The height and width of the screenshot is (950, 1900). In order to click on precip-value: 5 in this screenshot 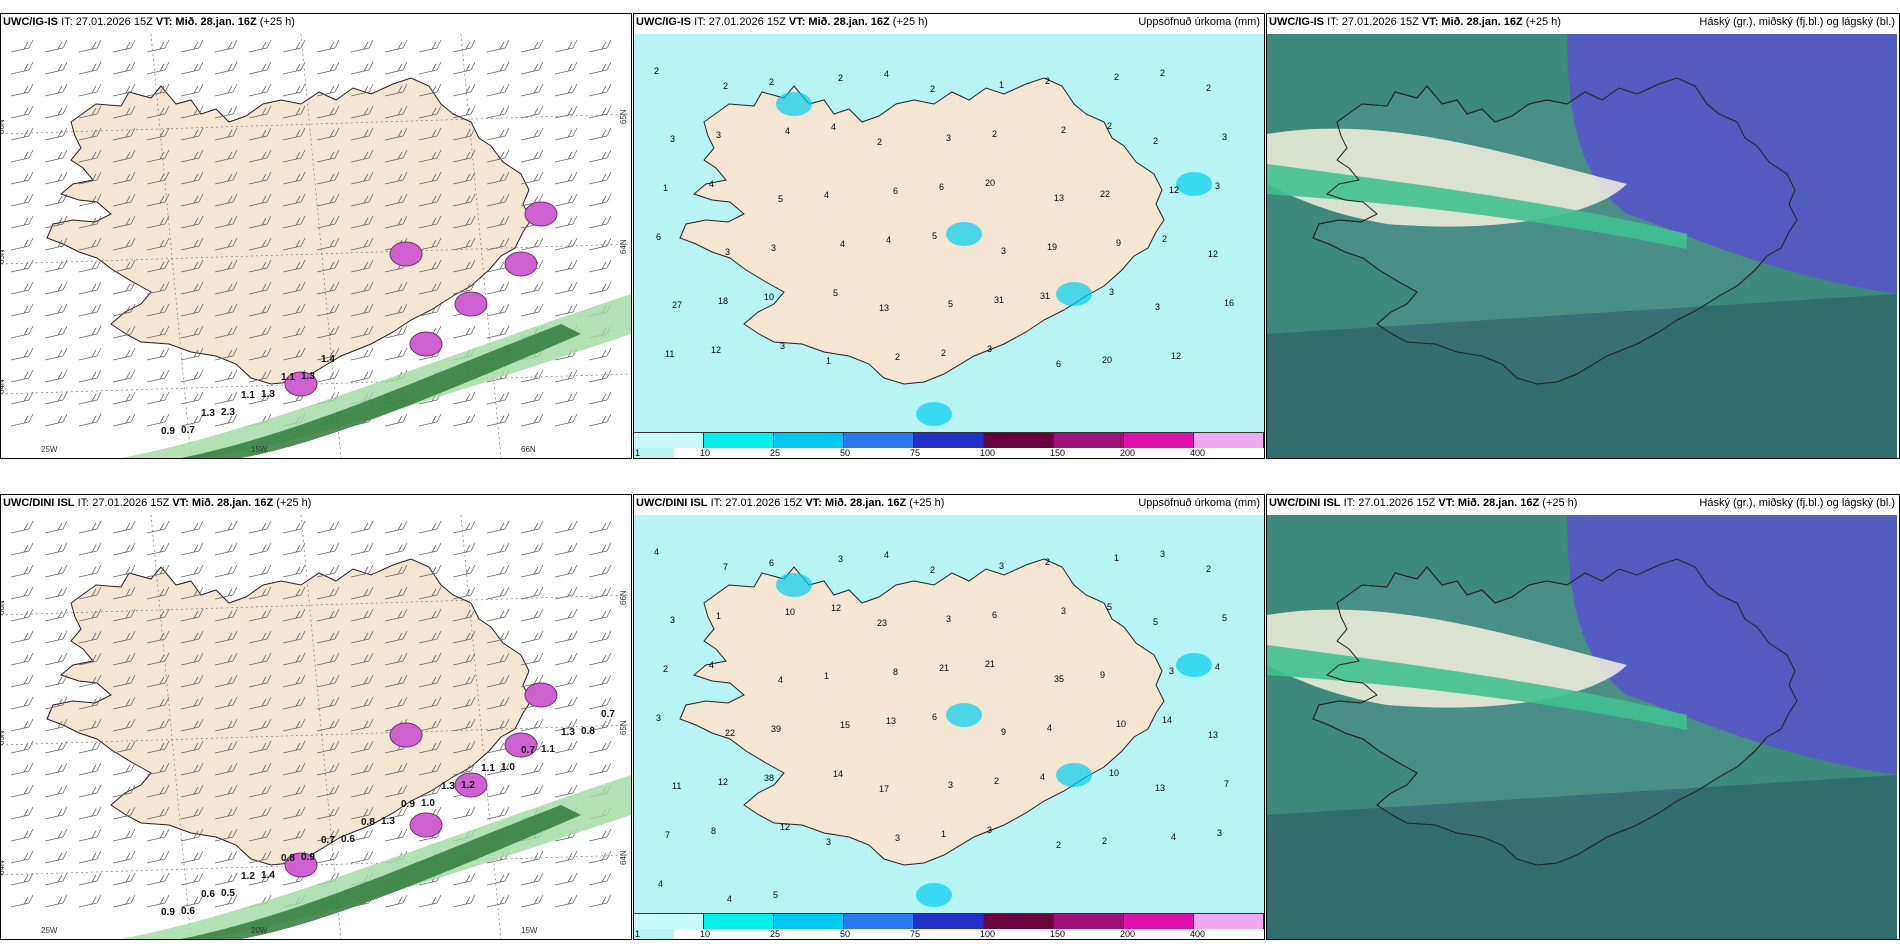, I will do `click(934, 236)`.